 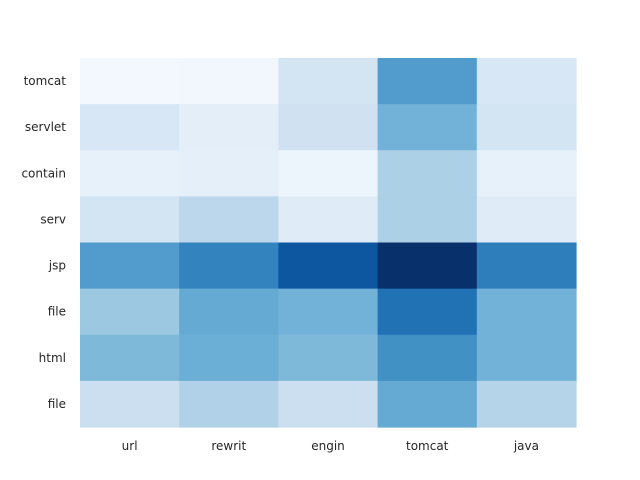 What do you see at coordinates (45, 81) in the screenshot?
I see `y-tick-label: tomcat` at bounding box center [45, 81].